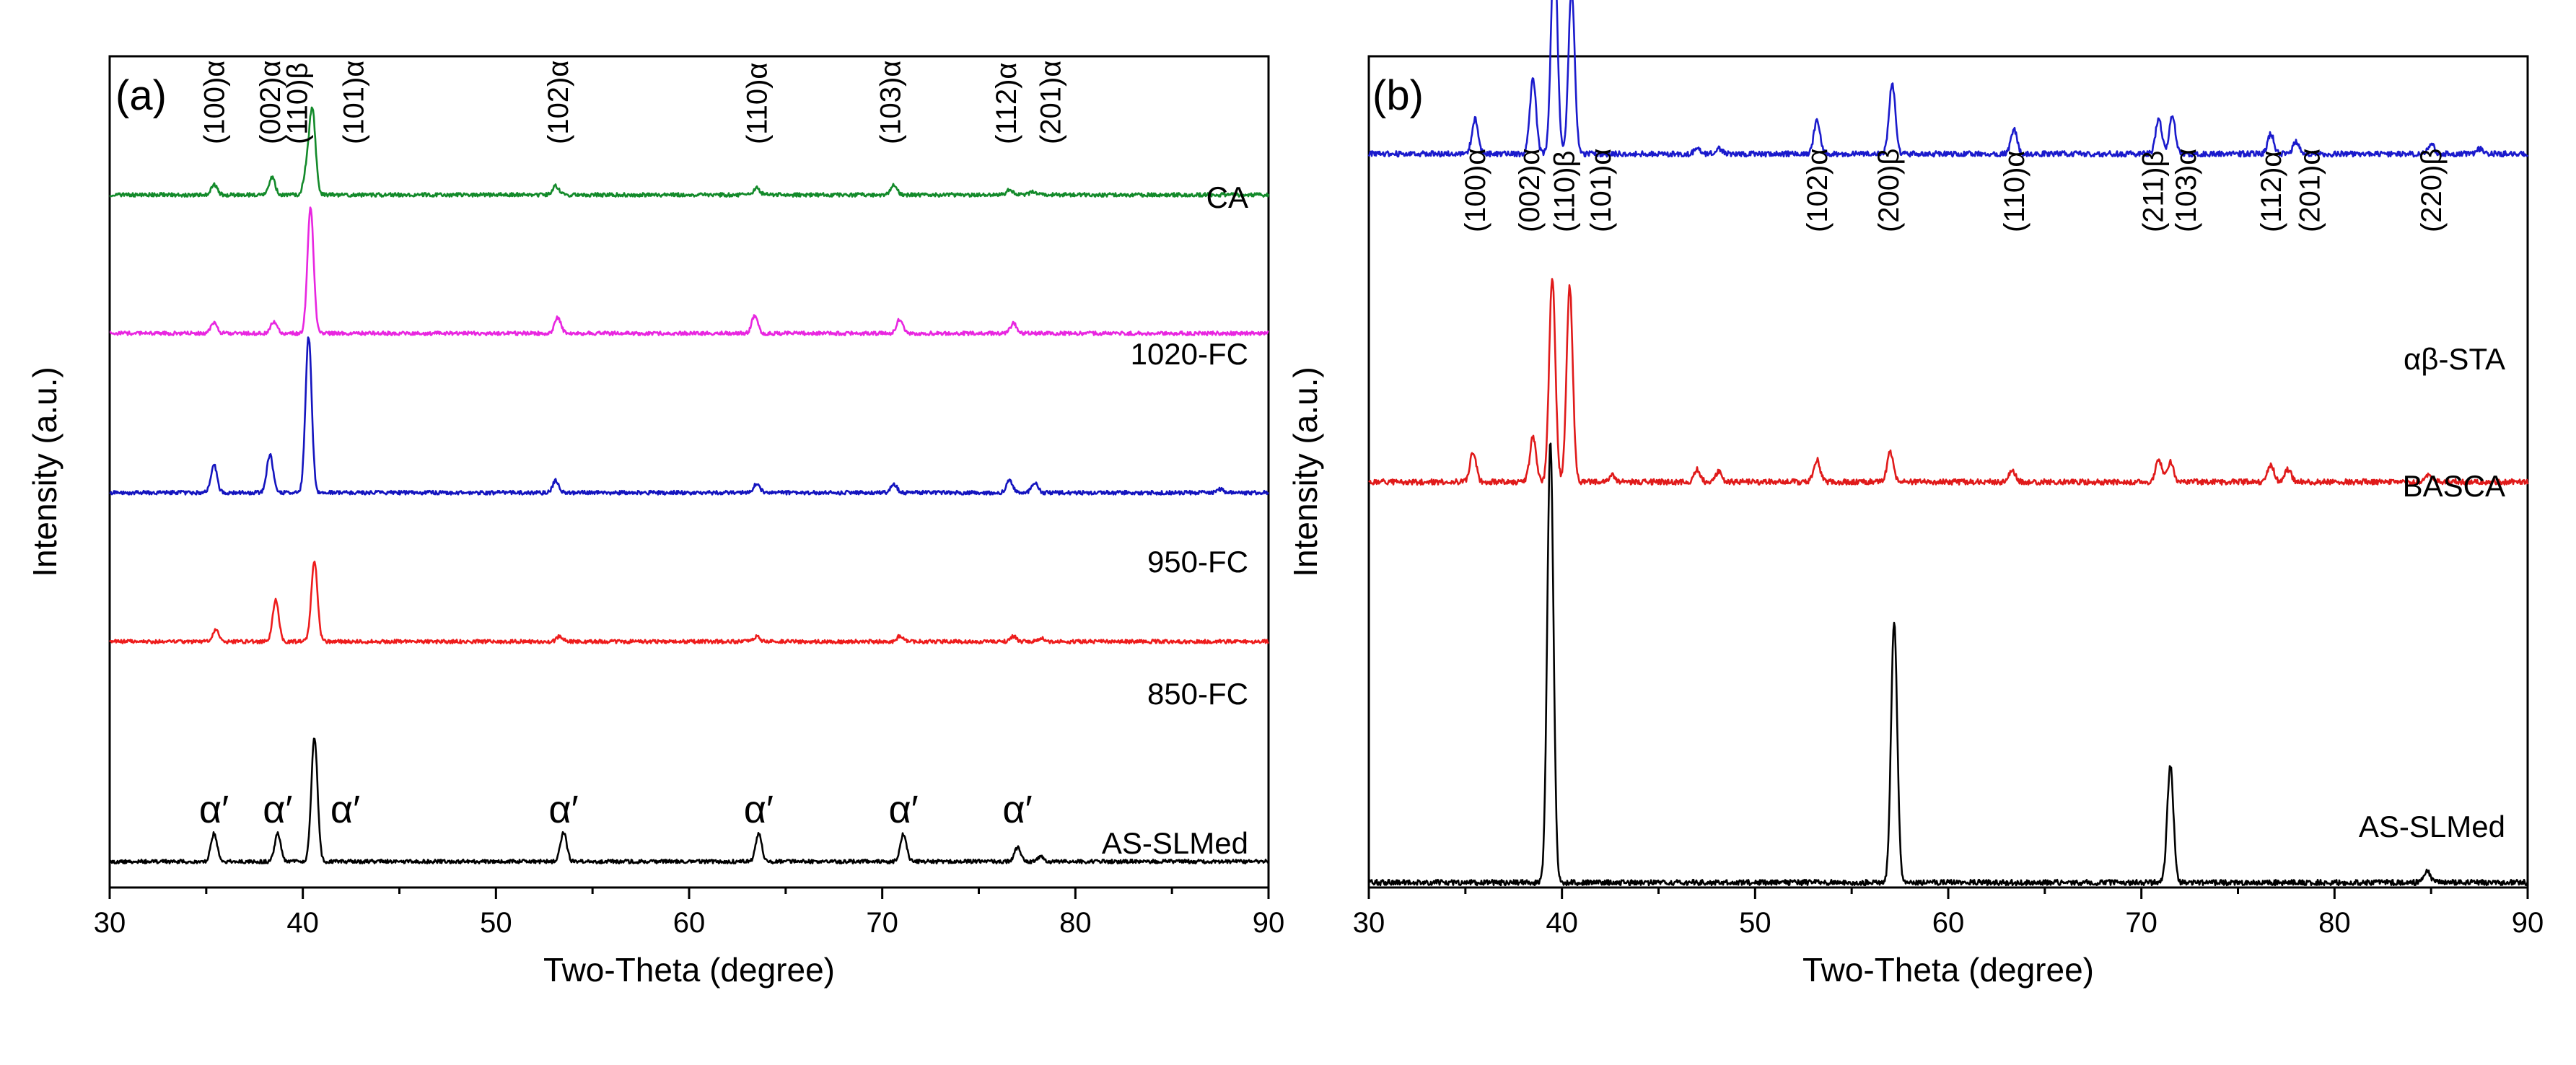 The image size is (2576, 1065). What do you see at coordinates (2432, 190) in the screenshot?
I see `peak-index-label: (220)β` at bounding box center [2432, 190].